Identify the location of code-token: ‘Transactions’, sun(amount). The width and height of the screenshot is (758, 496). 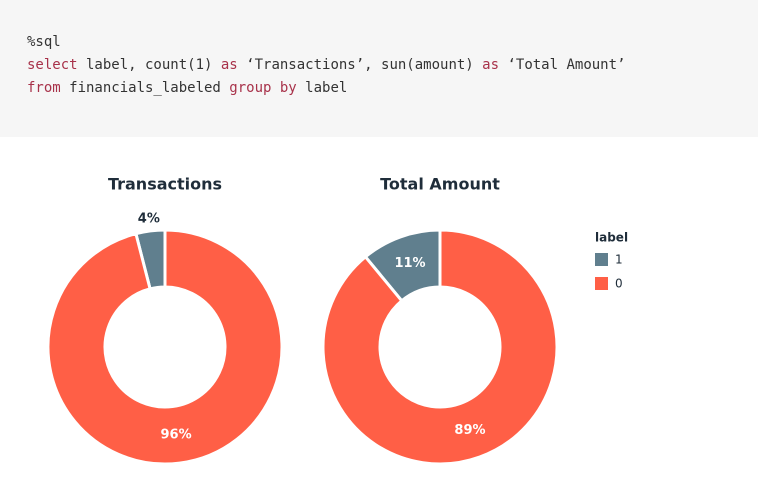
(360, 65).